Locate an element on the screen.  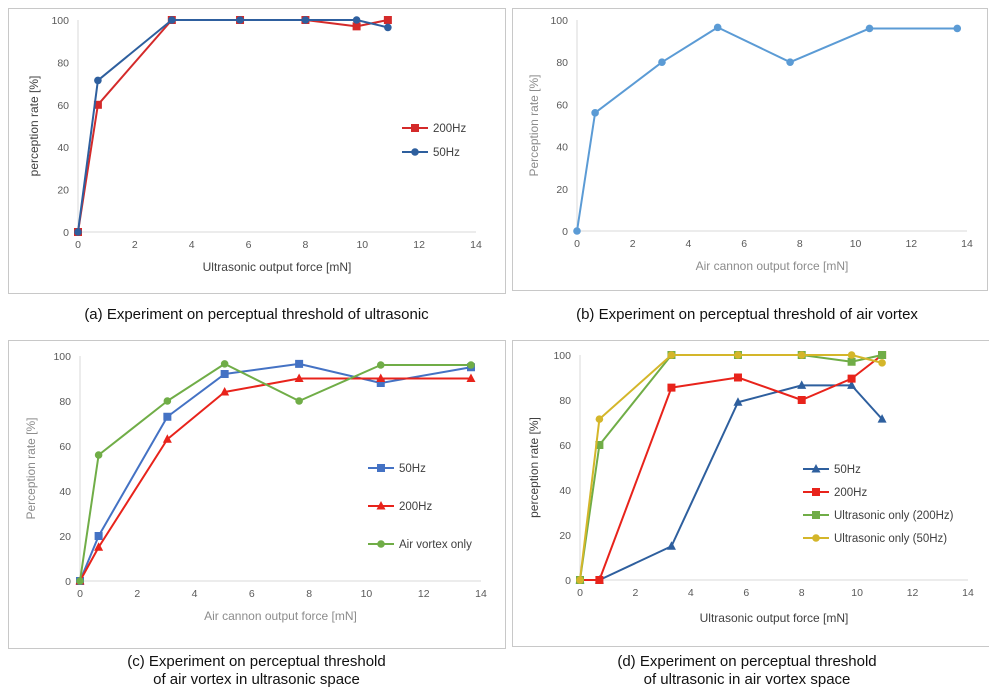
x-tick-label: 0 is located at coordinates (80, 594).